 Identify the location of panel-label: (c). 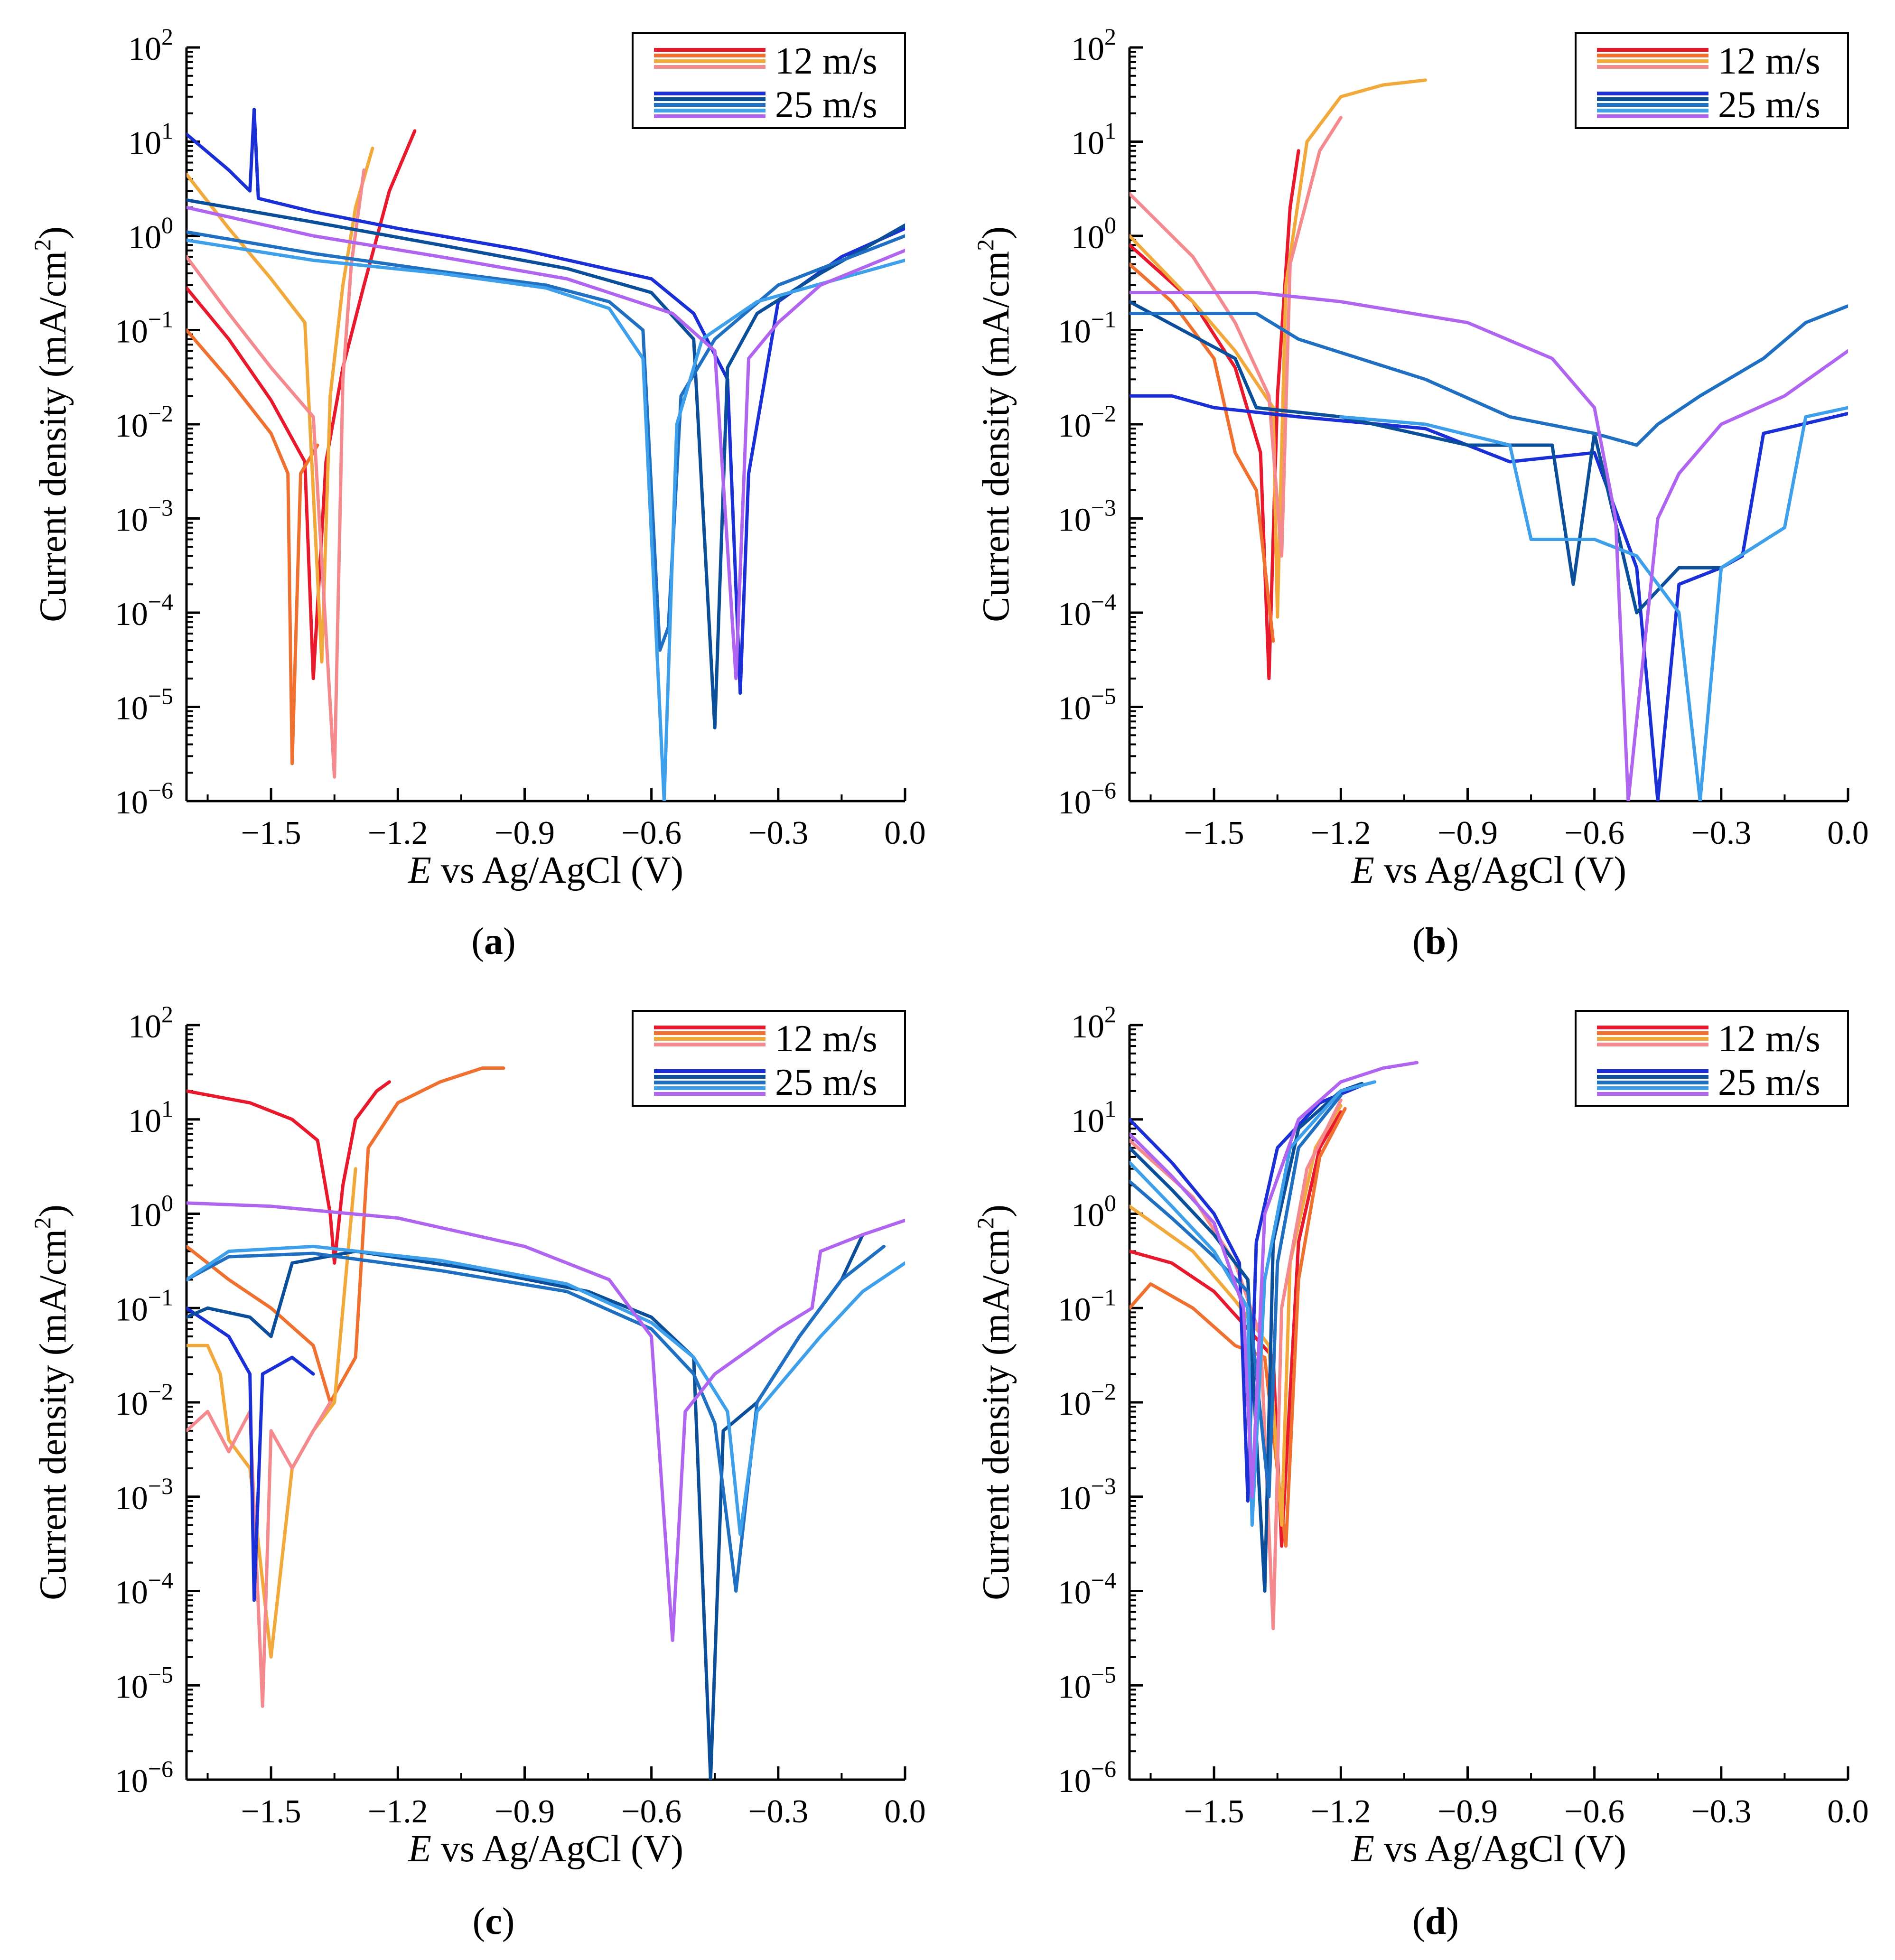
(494, 1921).